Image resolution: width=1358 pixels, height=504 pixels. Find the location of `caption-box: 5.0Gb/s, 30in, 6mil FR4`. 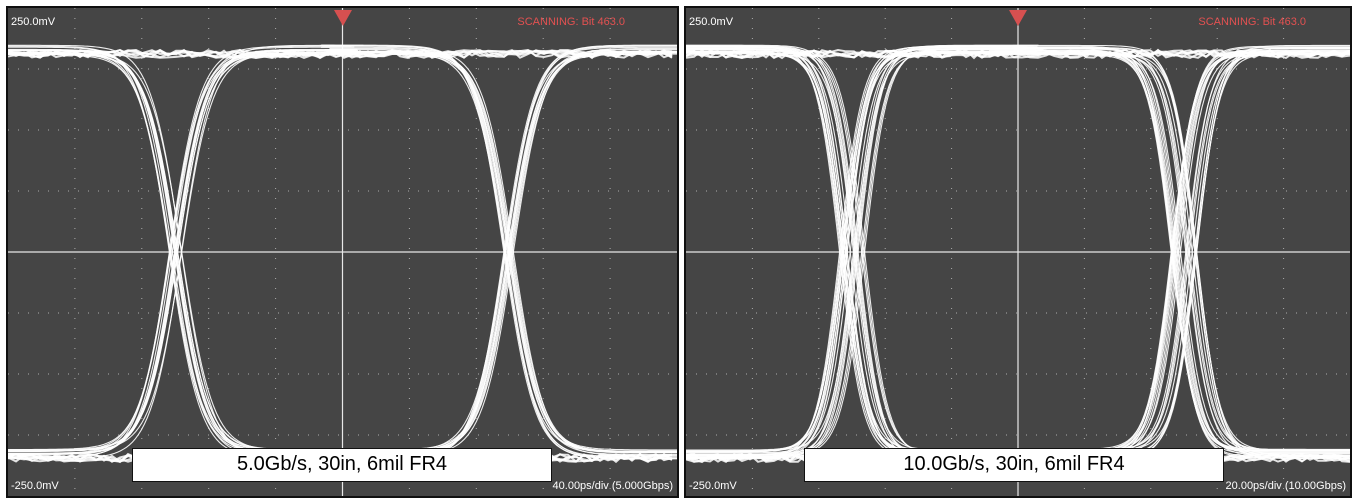

caption-box: 5.0Gb/s, 30in, 6mil FR4 is located at coordinates (342, 465).